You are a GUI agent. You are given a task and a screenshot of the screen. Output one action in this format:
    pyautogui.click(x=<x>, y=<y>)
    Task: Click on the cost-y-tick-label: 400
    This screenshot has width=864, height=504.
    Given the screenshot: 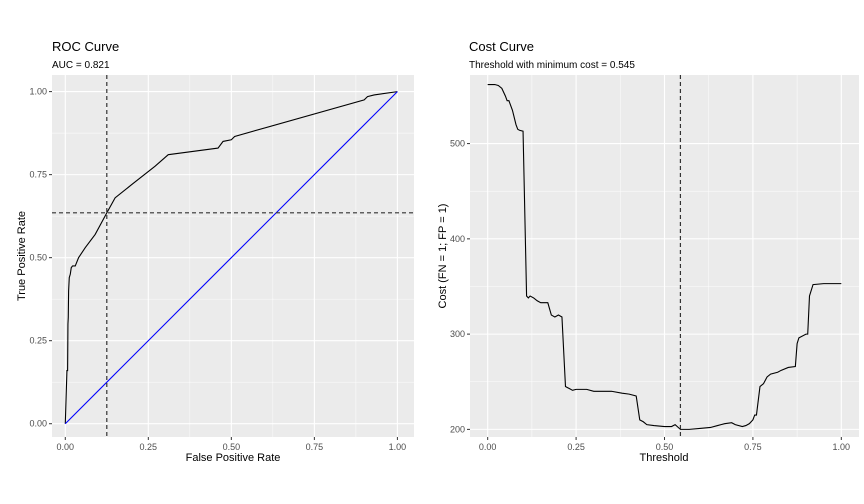 What is the action you would take?
    pyautogui.click(x=457, y=239)
    